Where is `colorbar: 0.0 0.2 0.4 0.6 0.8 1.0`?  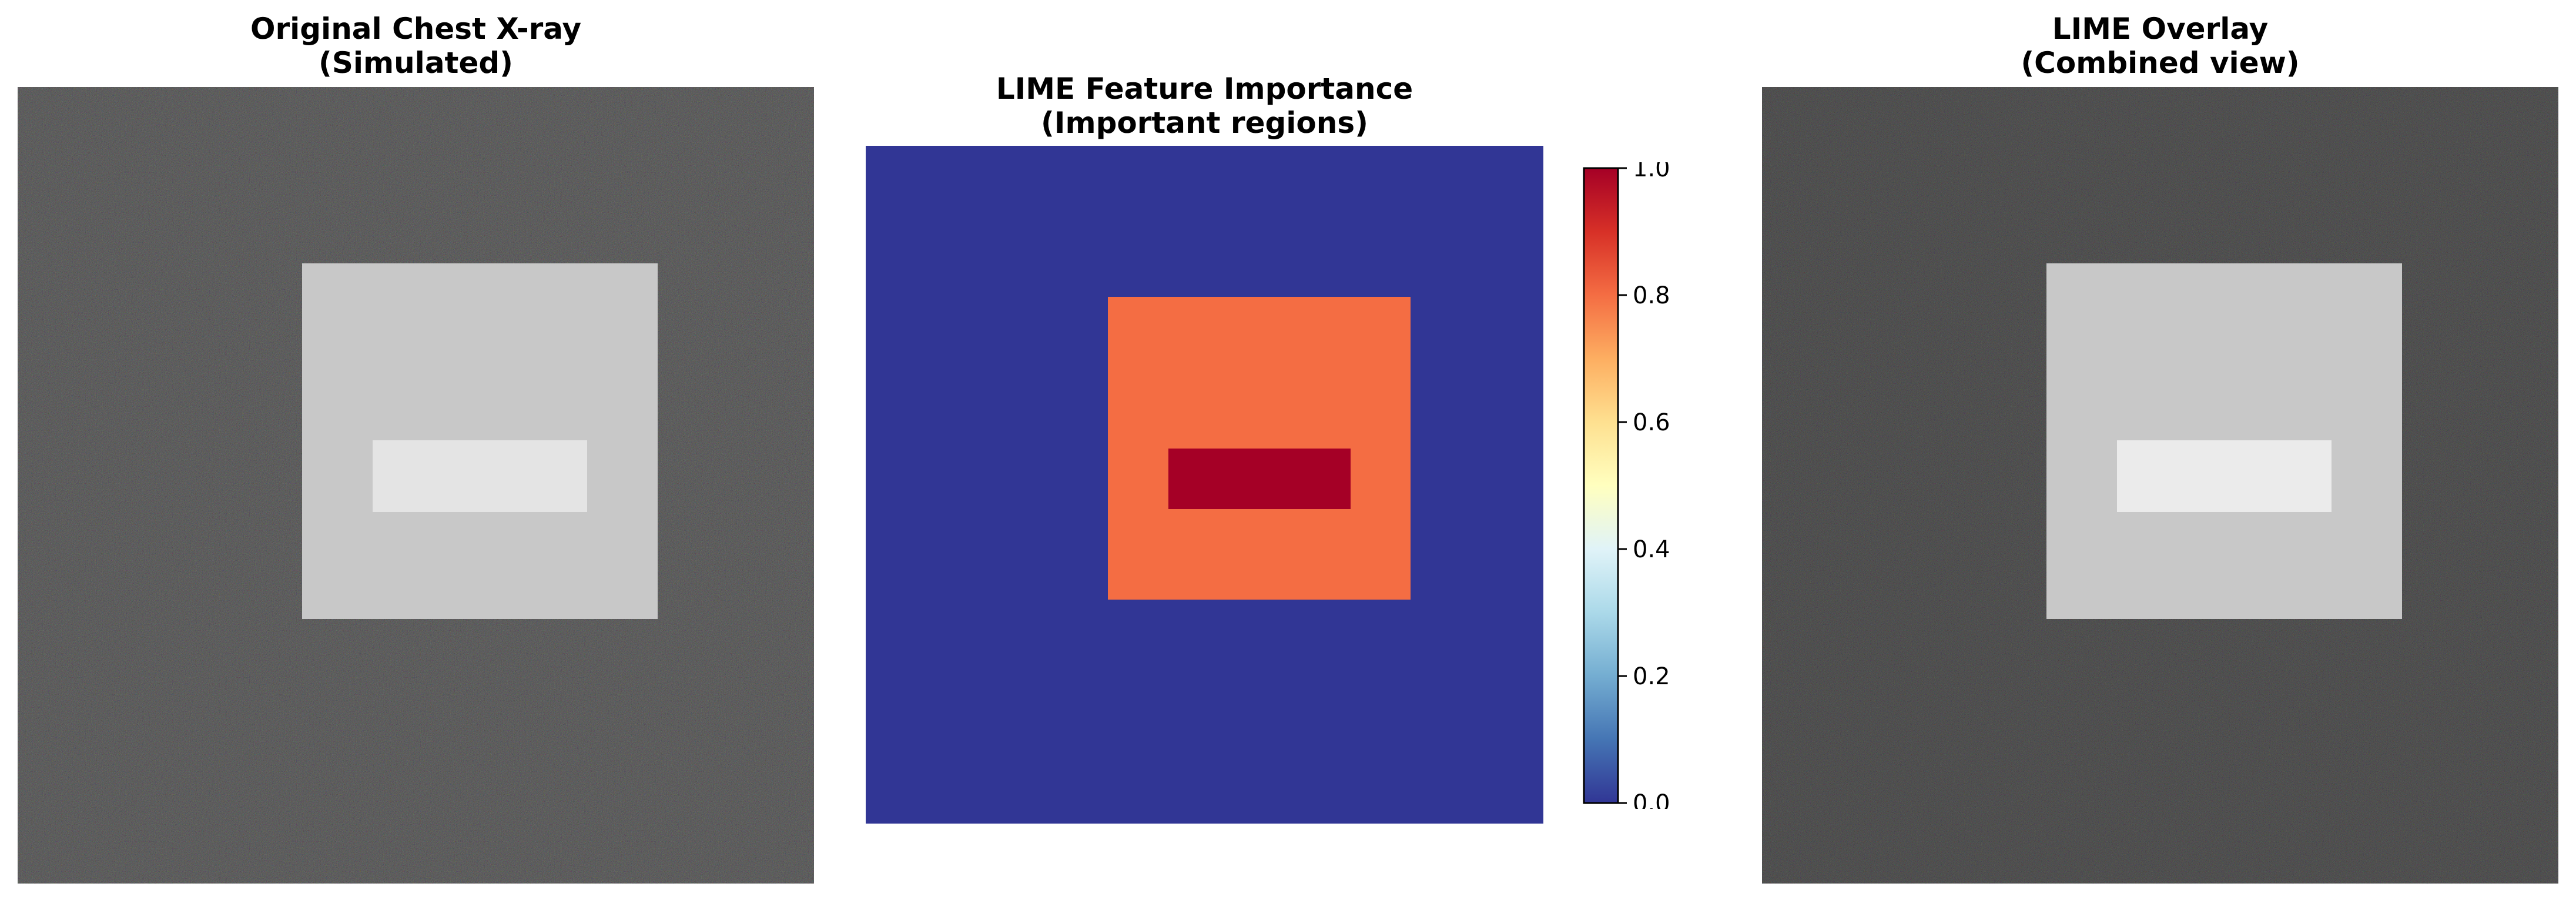
colorbar: 0.0 0.2 0.4 0.6 0.8 1.0 is located at coordinates (1640, 486).